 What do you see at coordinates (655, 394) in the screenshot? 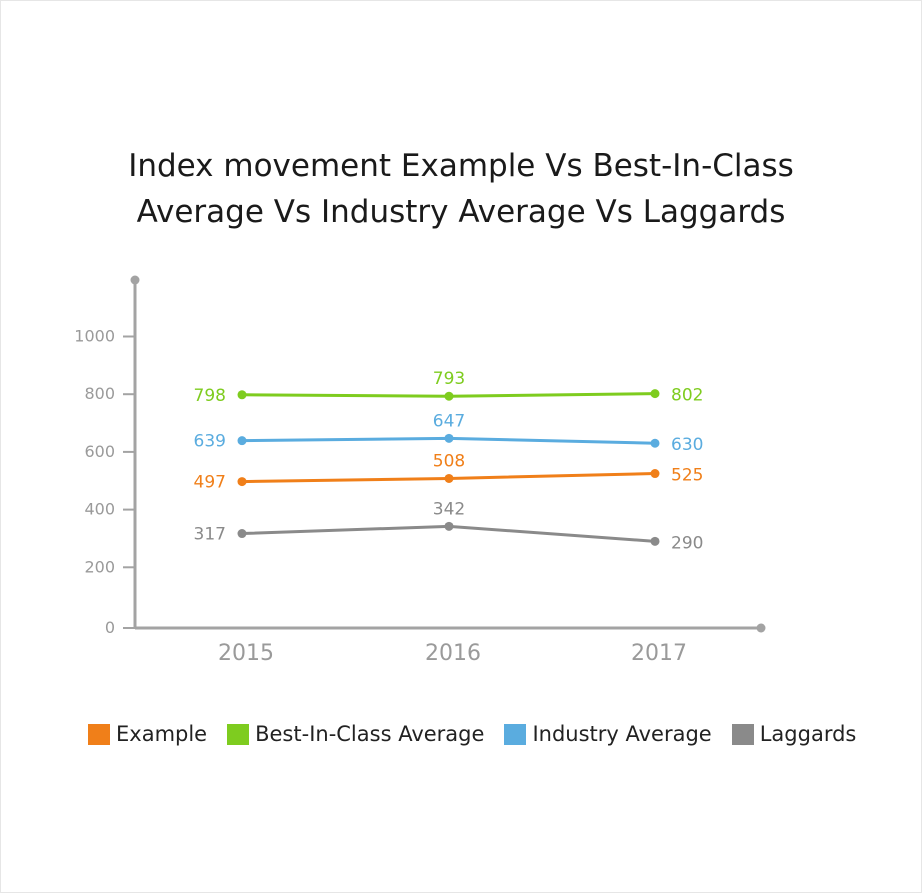
I see `data-point-best-in-class-2017` at bounding box center [655, 394].